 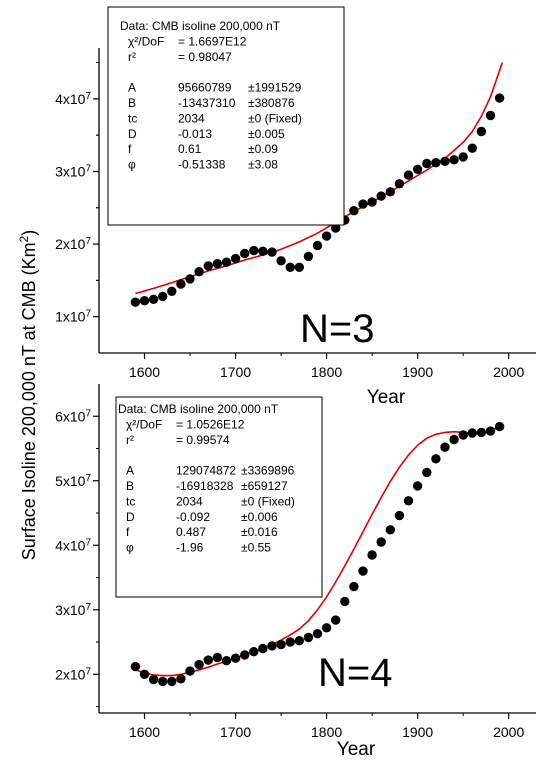 What do you see at coordinates (268, 471) in the screenshot?
I see `stats-error: ±3369896` at bounding box center [268, 471].